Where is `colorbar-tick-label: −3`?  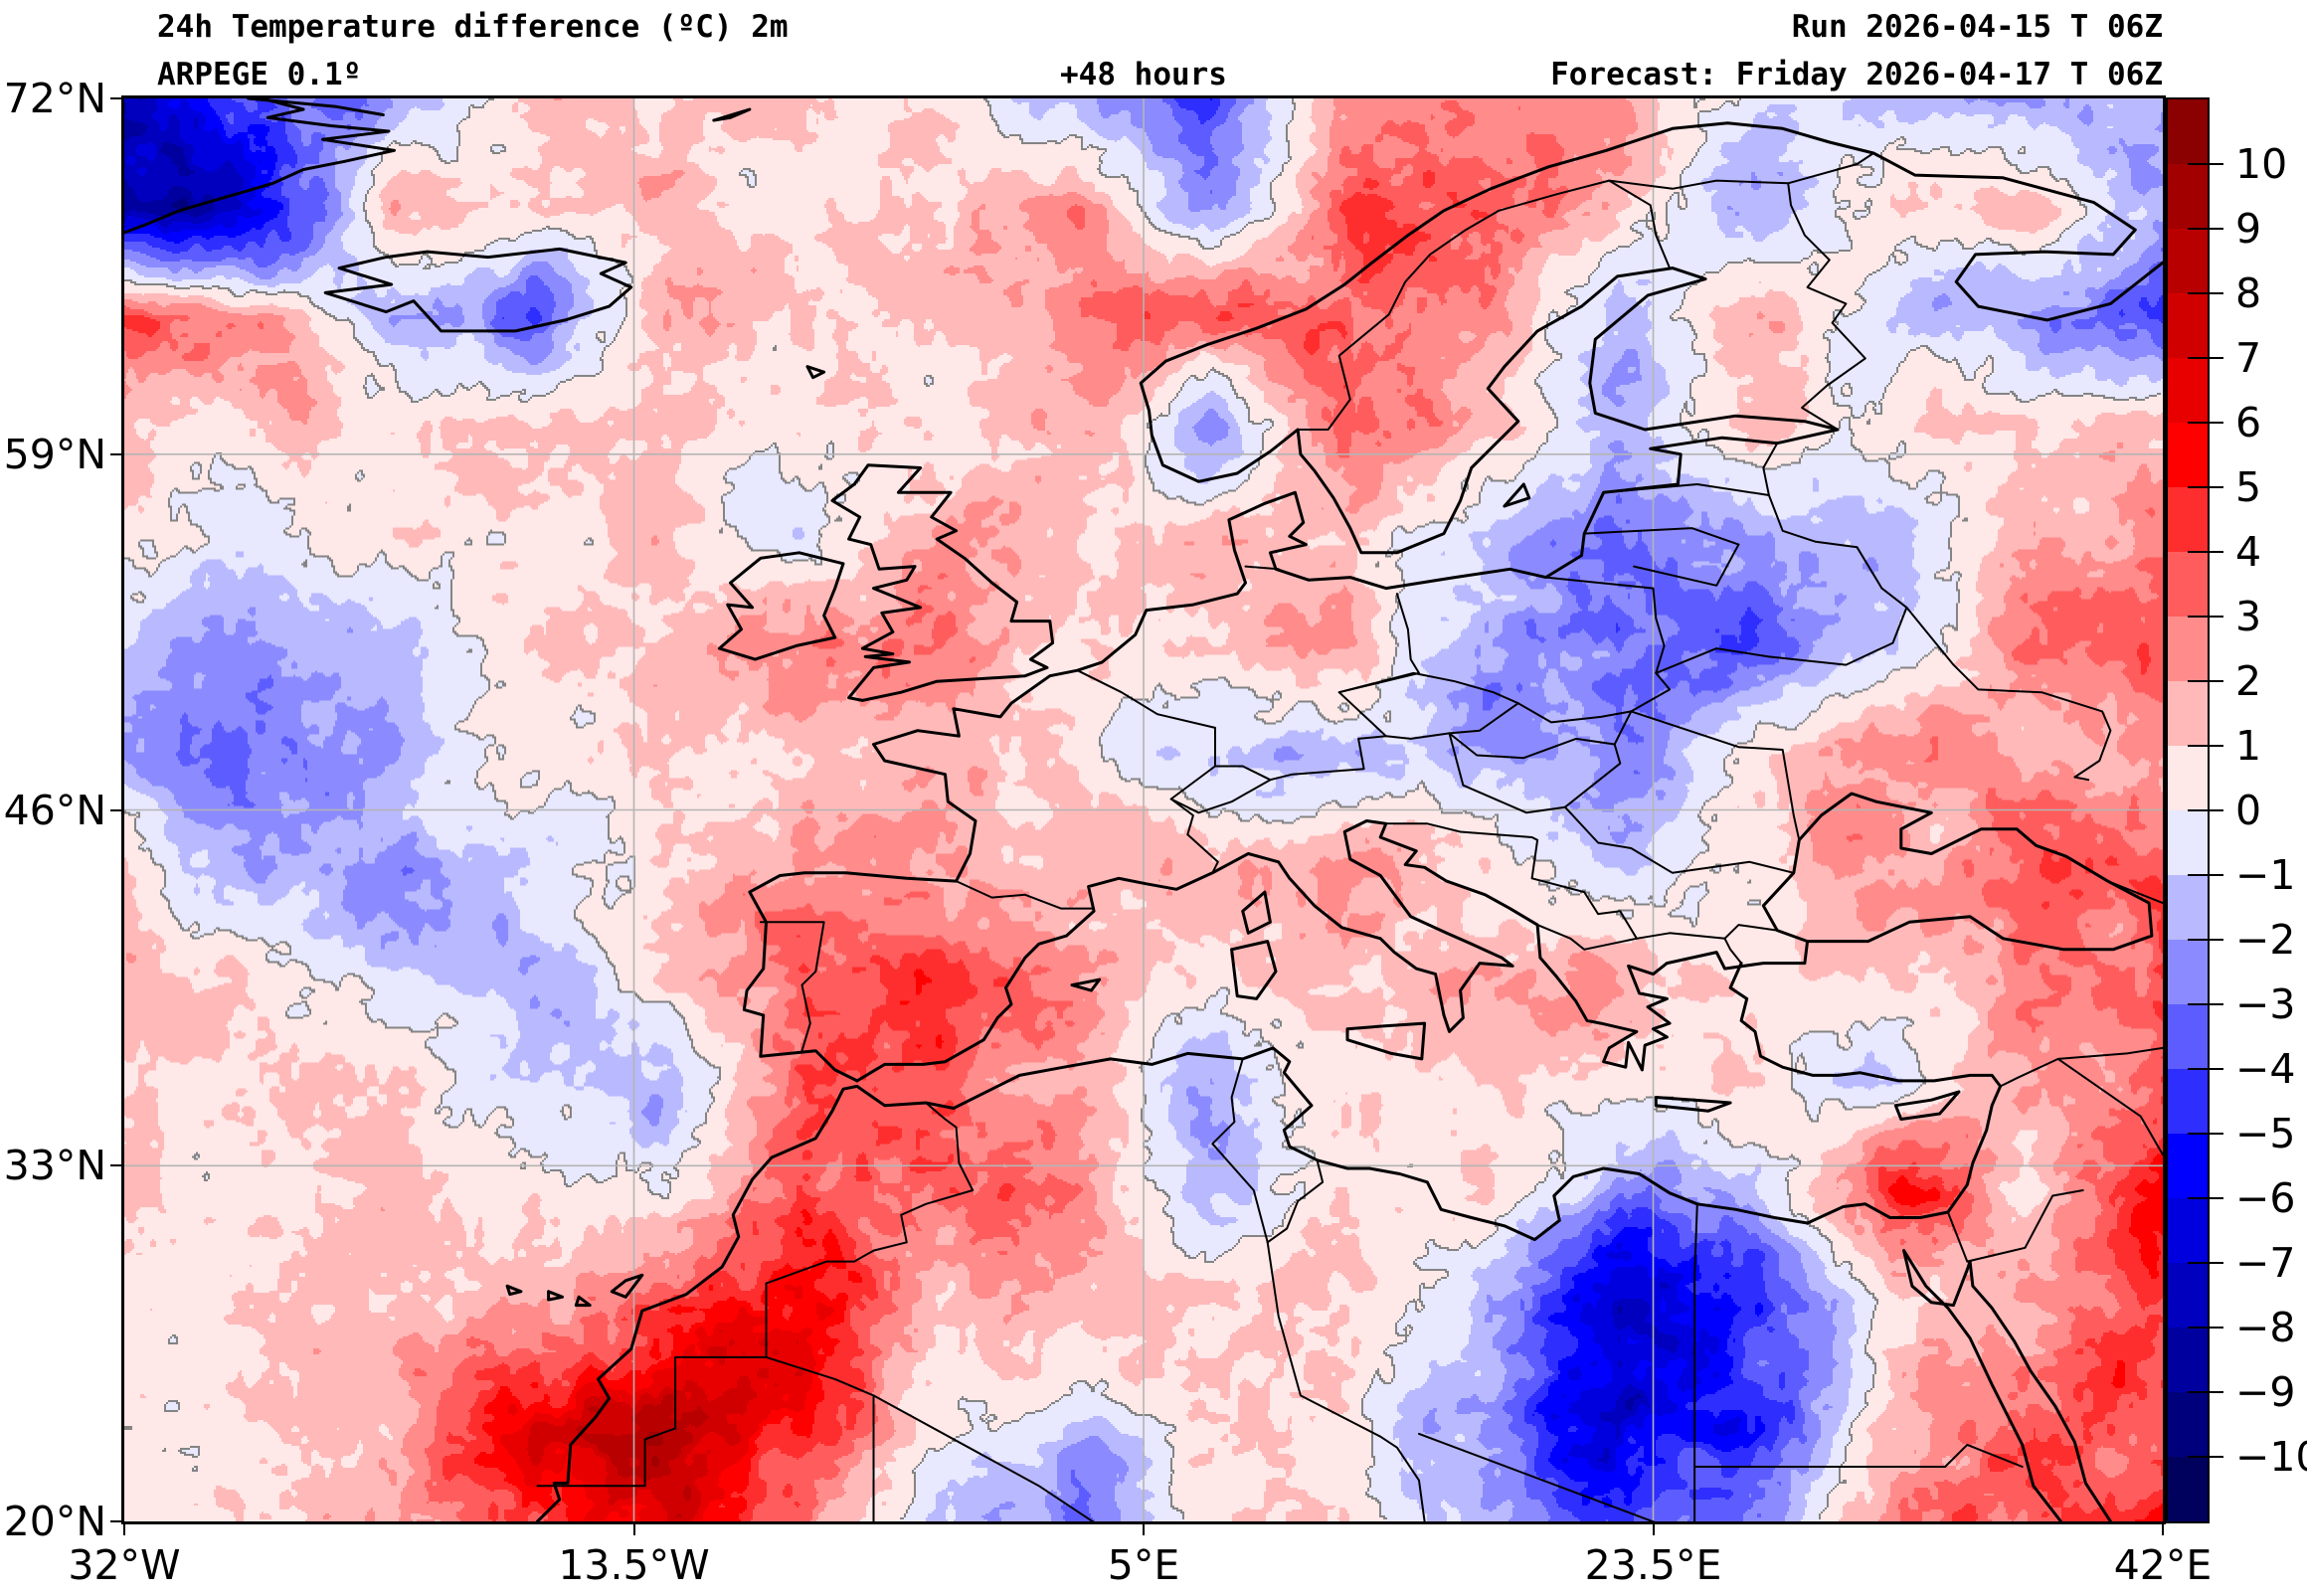
colorbar-tick-label: −3 is located at coordinates (2265, 1004).